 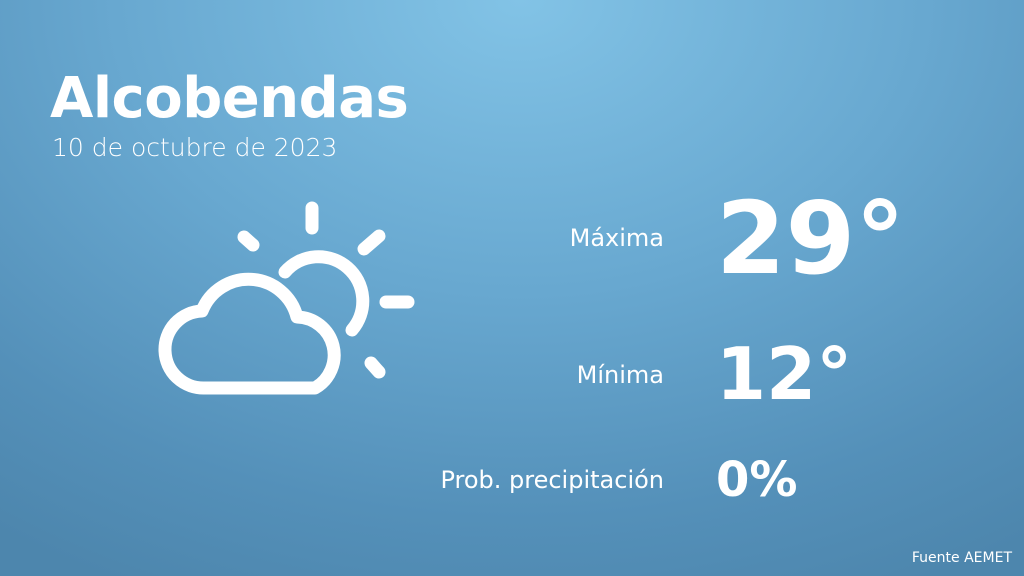 I want to click on cloud-outline, so click(x=249, y=333).